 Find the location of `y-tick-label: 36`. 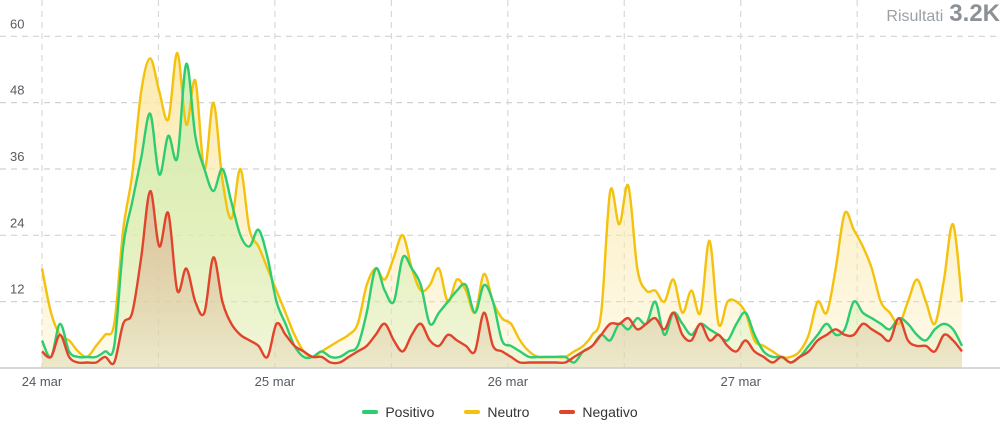

y-tick-label: 36 is located at coordinates (17, 156).